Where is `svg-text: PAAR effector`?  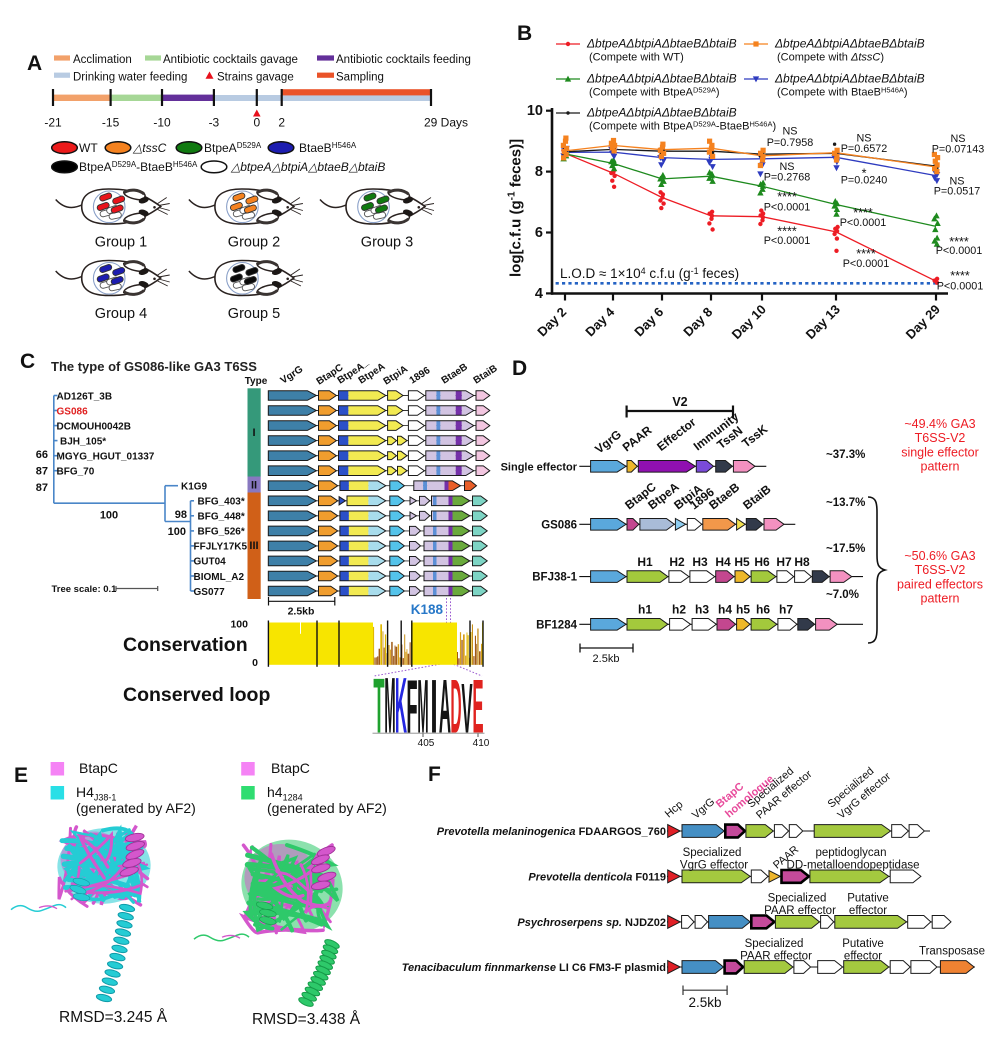
svg-text: PAAR effector is located at coordinates (800, 911).